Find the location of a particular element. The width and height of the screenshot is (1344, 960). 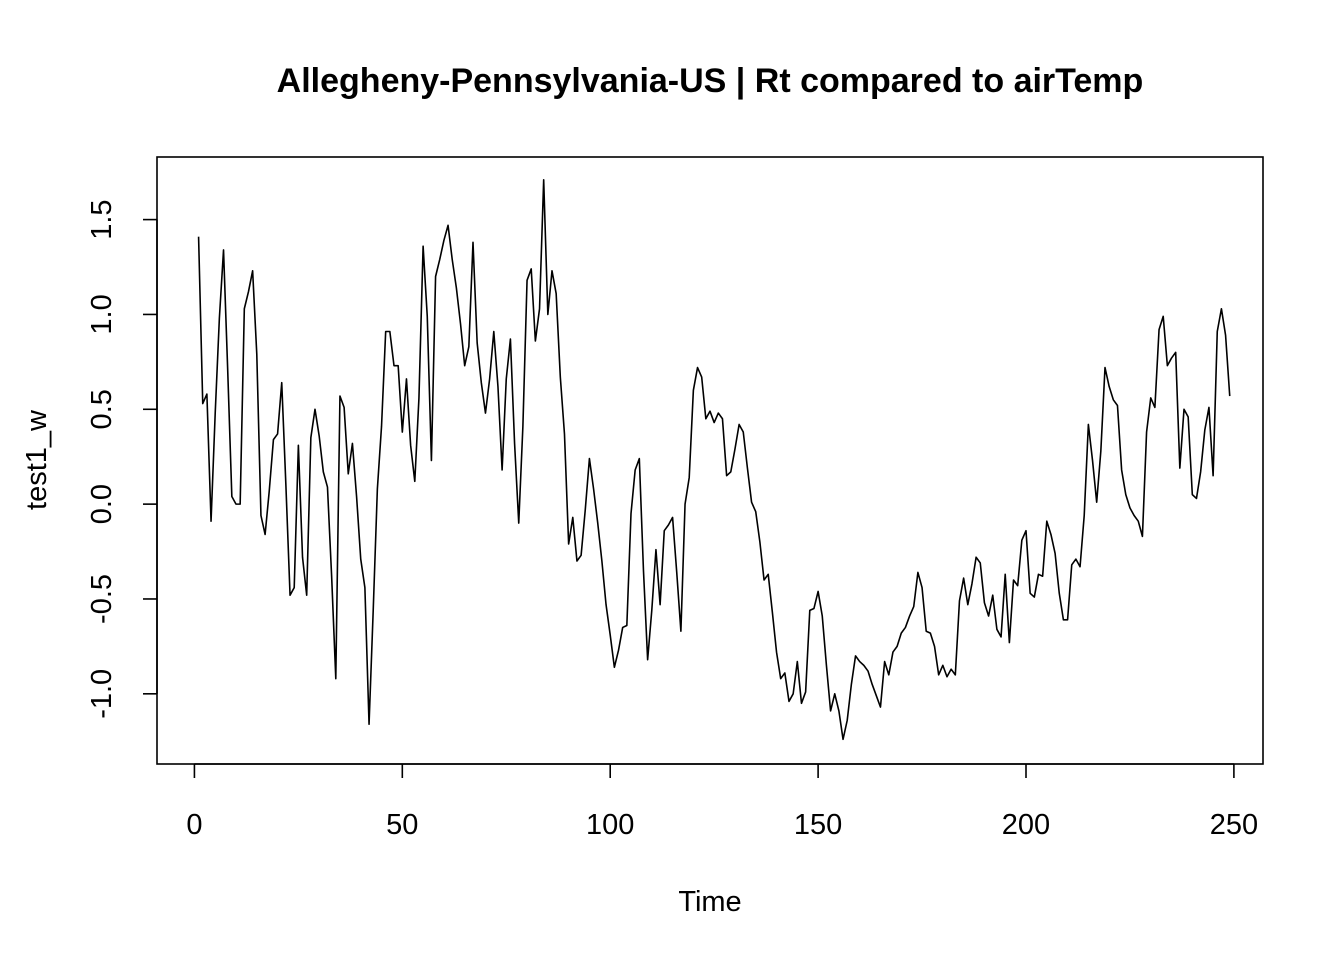

x-axis: 0 50 100 150 200 250 is located at coordinates (722, 802).